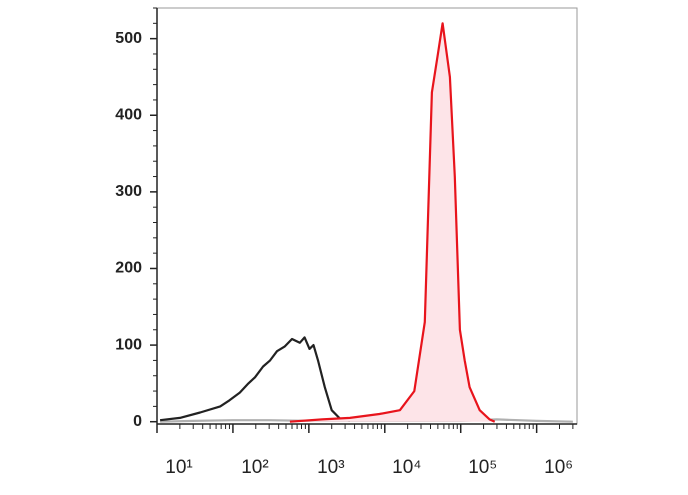 The image size is (688, 495). What do you see at coordinates (128, 191) in the screenshot?
I see `y-tick-label: 300` at bounding box center [128, 191].